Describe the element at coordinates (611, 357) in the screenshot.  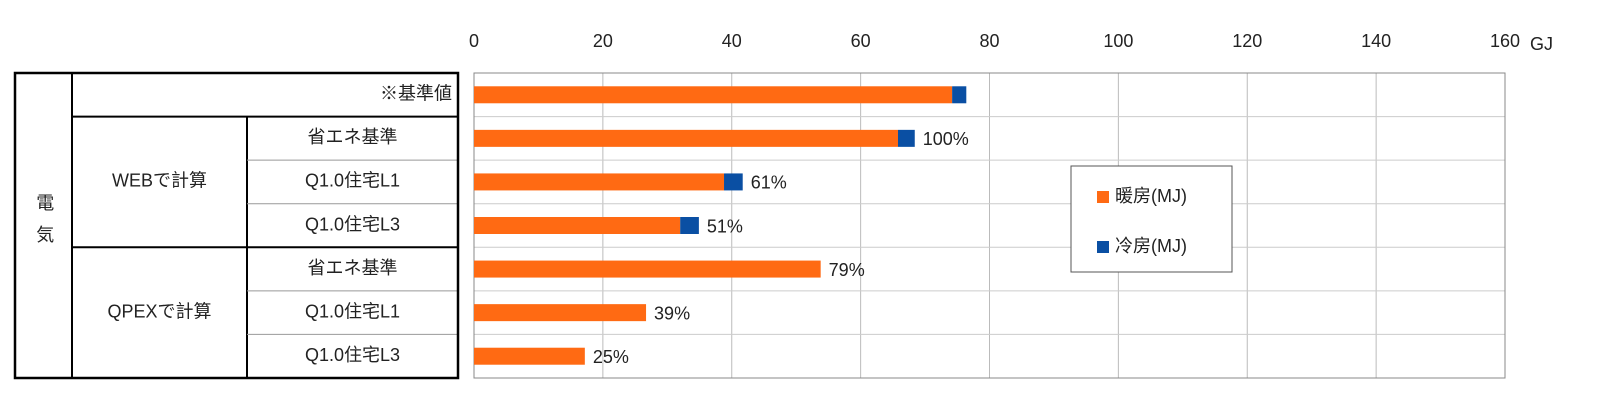
I see `bar-annotation: 25%` at that location.